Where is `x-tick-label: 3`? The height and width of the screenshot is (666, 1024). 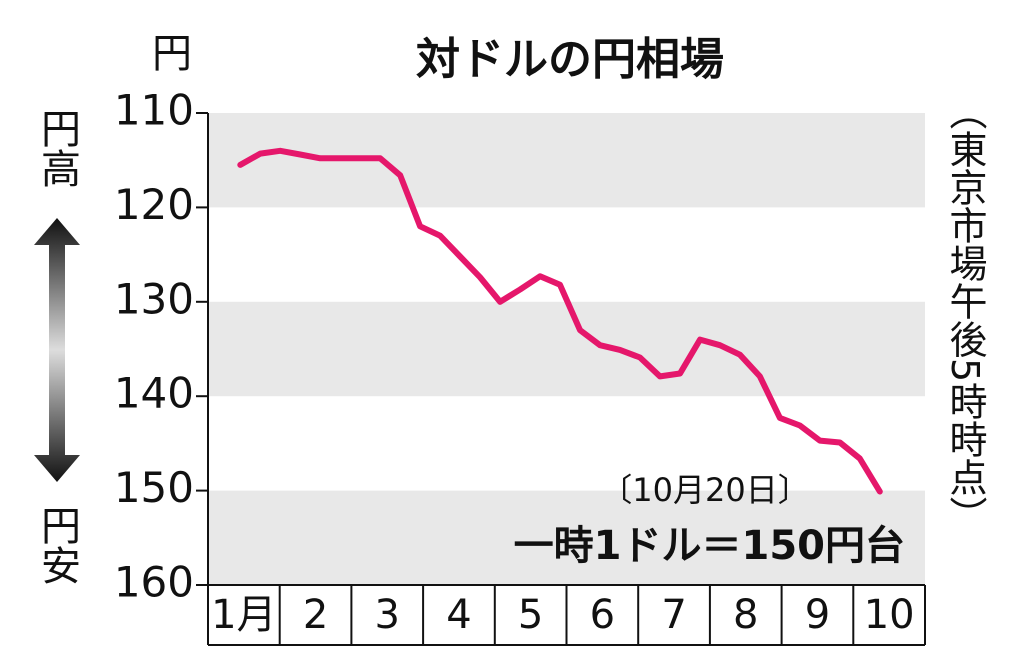
x-tick-label: 3 is located at coordinates (387, 615).